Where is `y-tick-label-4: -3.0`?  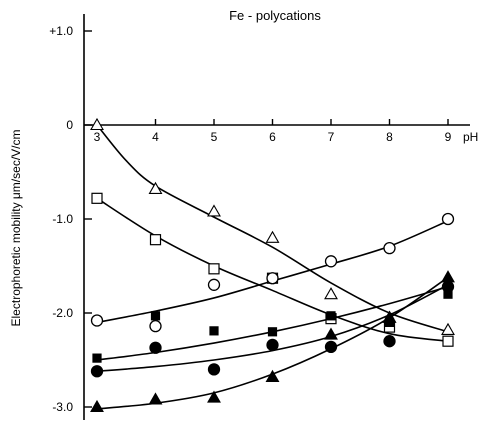
y-tick-label-4: -3.0 is located at coordinates (62, 407).